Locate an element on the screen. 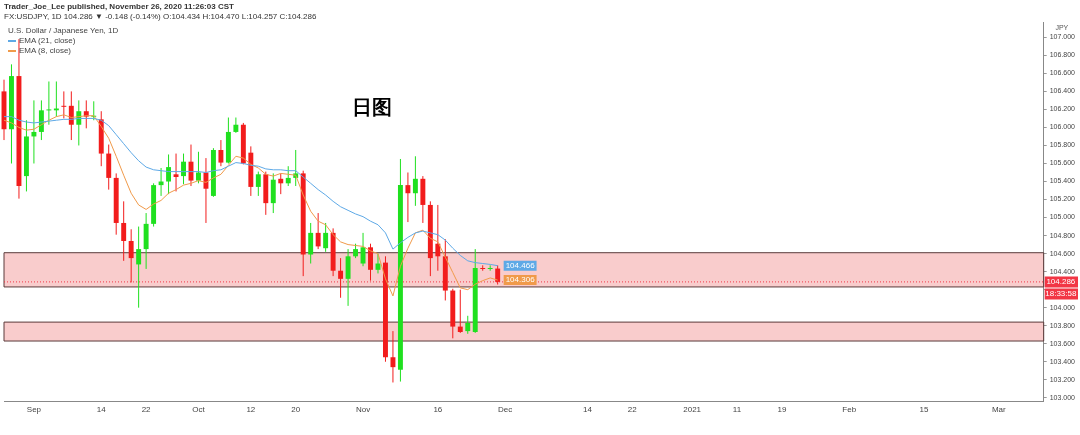 This screenshot has height=435, width=1080. x-tick-label: 20 is located at coordinates (296, 410).